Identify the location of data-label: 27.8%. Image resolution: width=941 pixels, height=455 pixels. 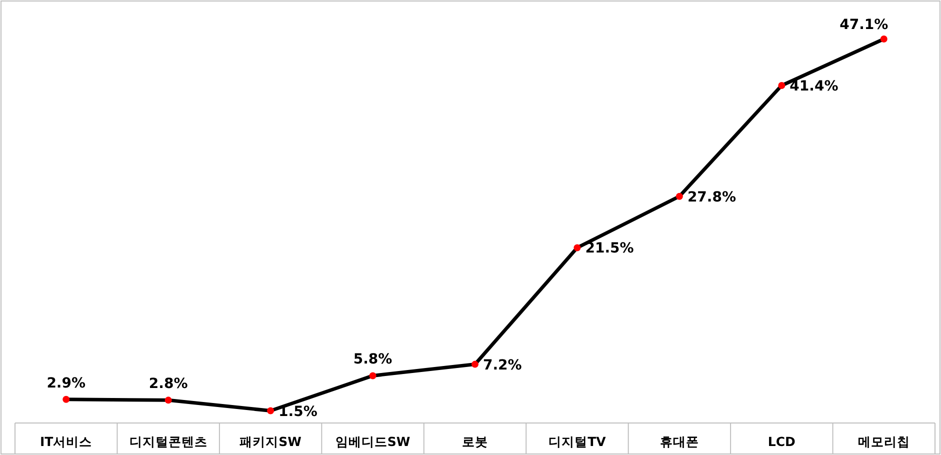
(711, 197).